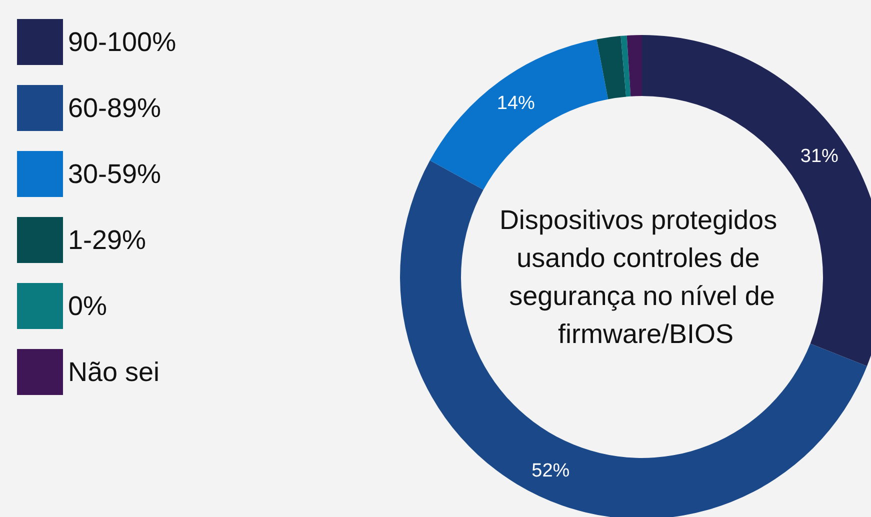 The height and width of the screenshot is (517, 871). Describe the element at coordinates (115, 174) in the screenshot. I see `legend-label: 30-59%` at that location.